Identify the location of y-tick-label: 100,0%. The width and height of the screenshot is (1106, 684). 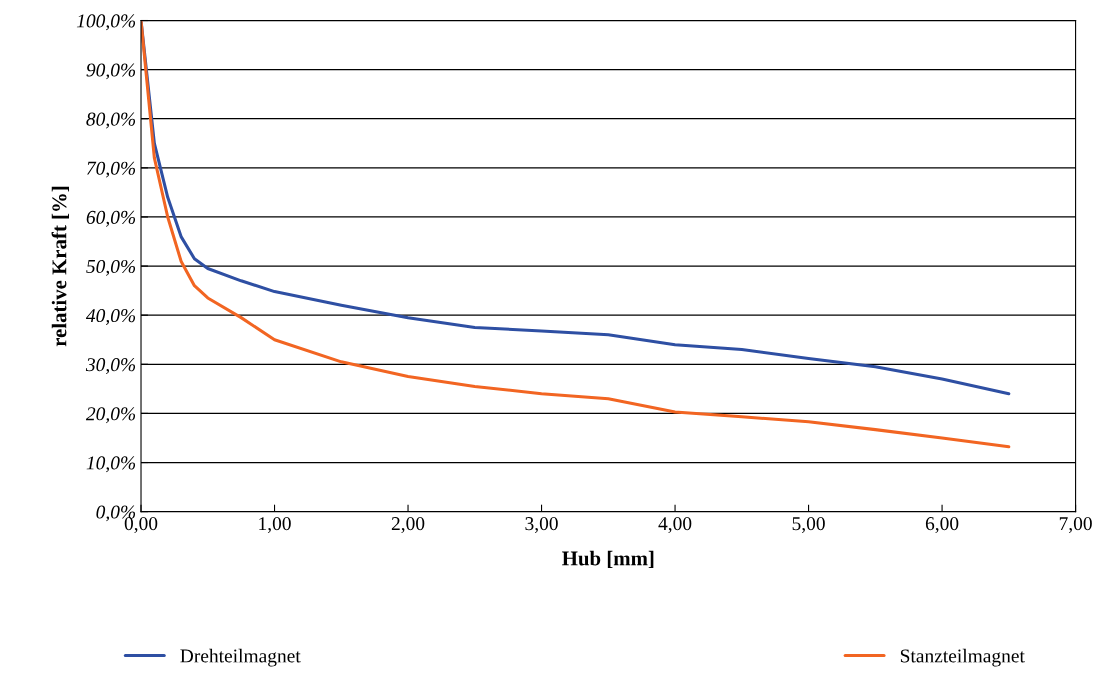
(106, 22).